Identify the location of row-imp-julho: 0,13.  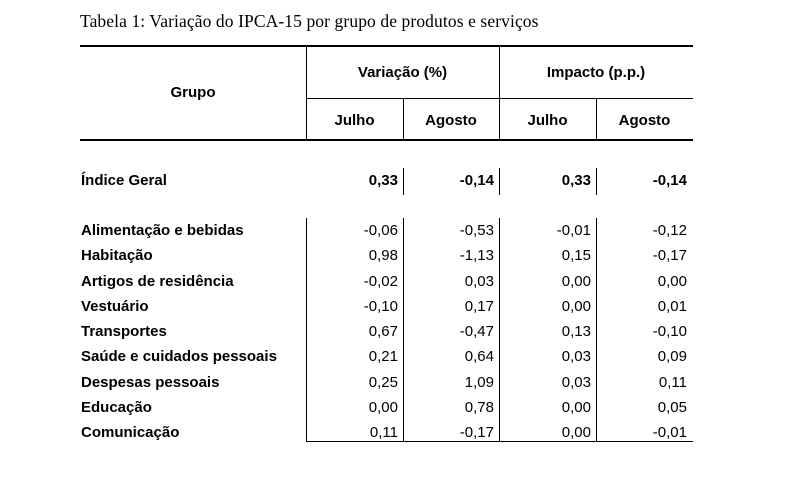
(576, 331).